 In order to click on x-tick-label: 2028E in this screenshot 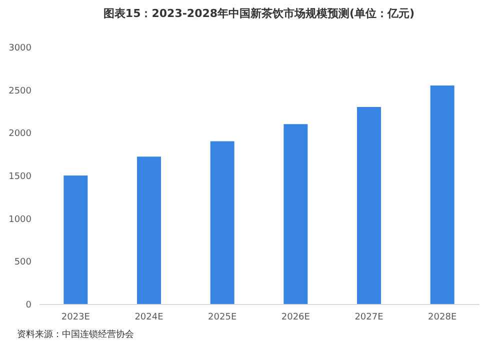, I will do `click(442, 317)`.